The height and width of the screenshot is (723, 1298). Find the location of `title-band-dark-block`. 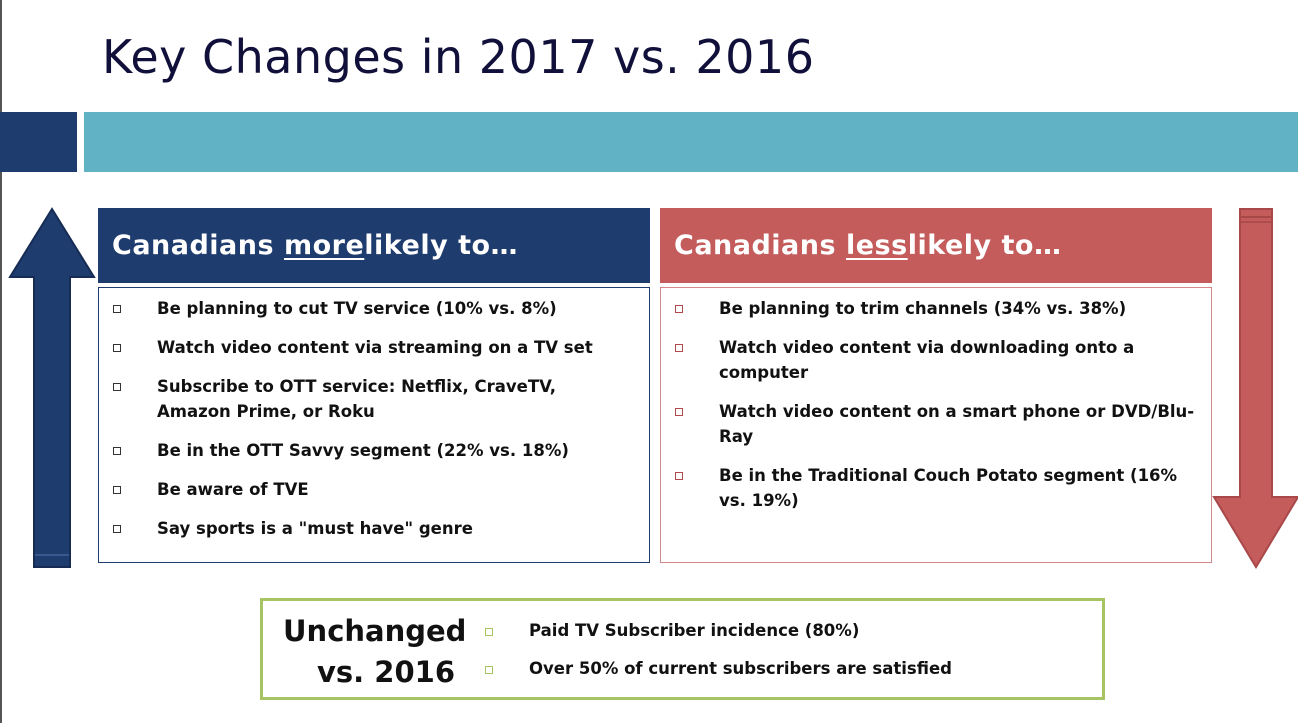

title-band-dark-block is located at coordinates (38, 142).